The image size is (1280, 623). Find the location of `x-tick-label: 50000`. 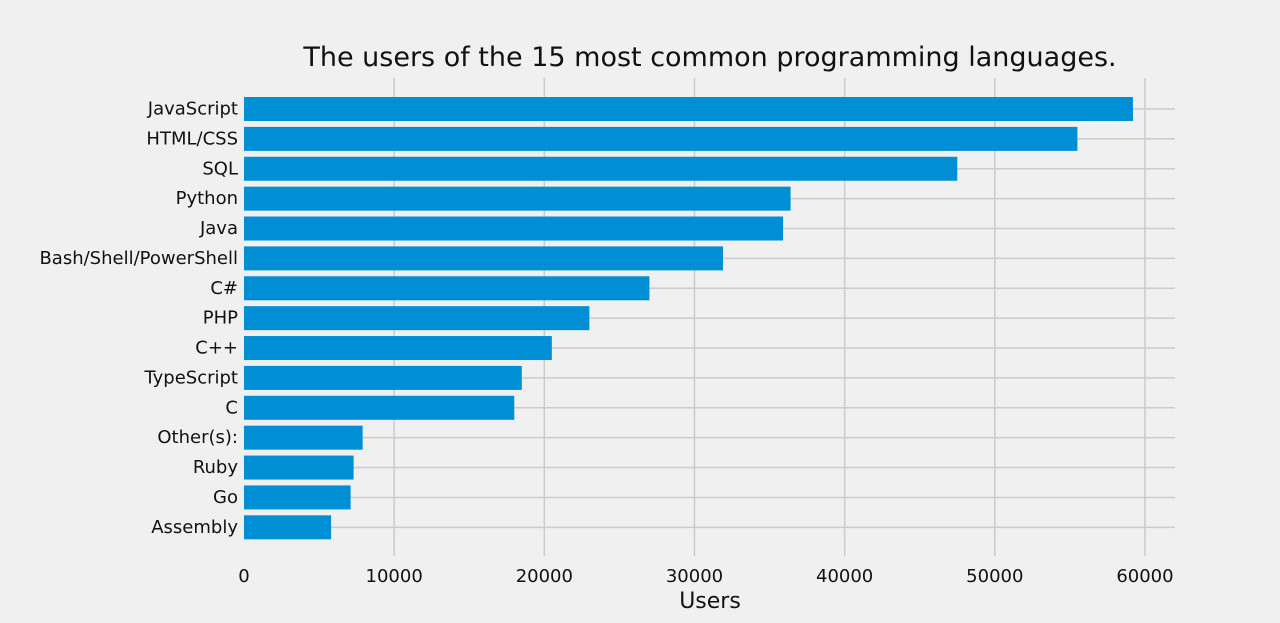

x-tick-label: 50000 is located at coordinates (994, 576).